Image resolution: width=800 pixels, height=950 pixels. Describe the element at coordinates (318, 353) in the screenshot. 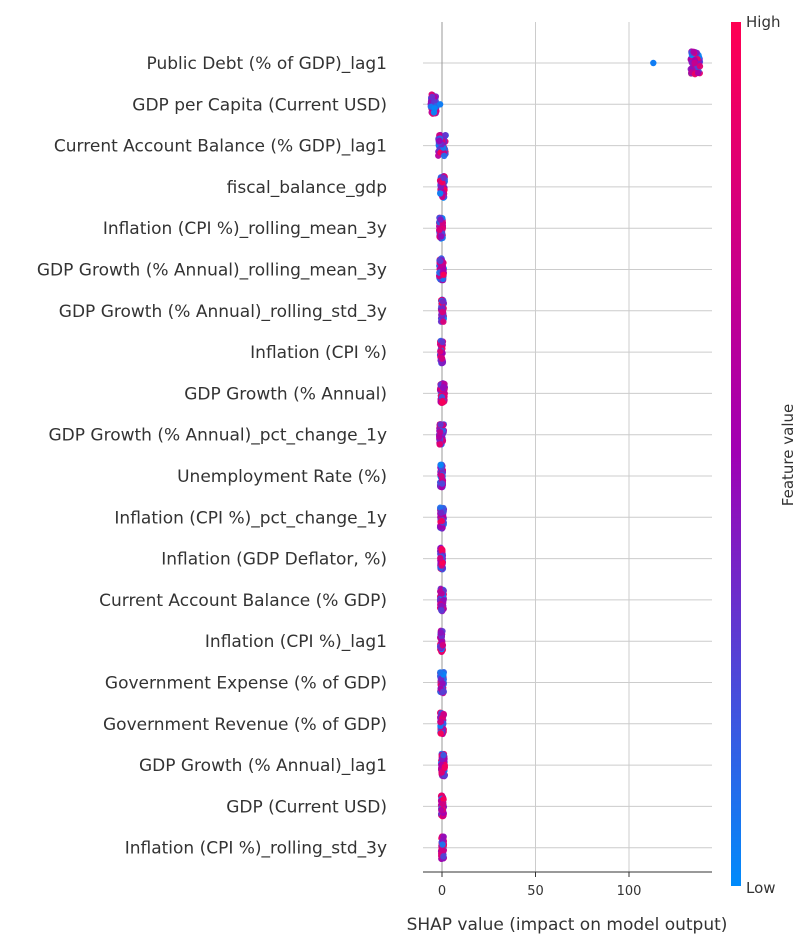

I see `feature-label: Inflation (CPI %)` at that location.